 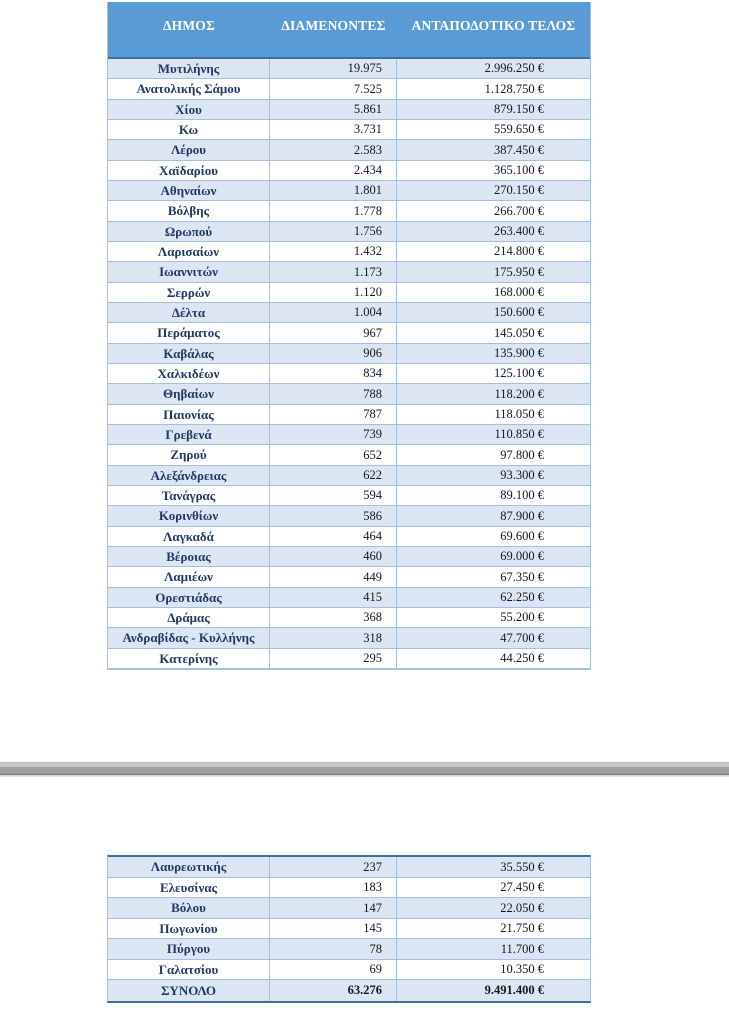 I want to click on page-break-divider, so click(x=364, y=769).